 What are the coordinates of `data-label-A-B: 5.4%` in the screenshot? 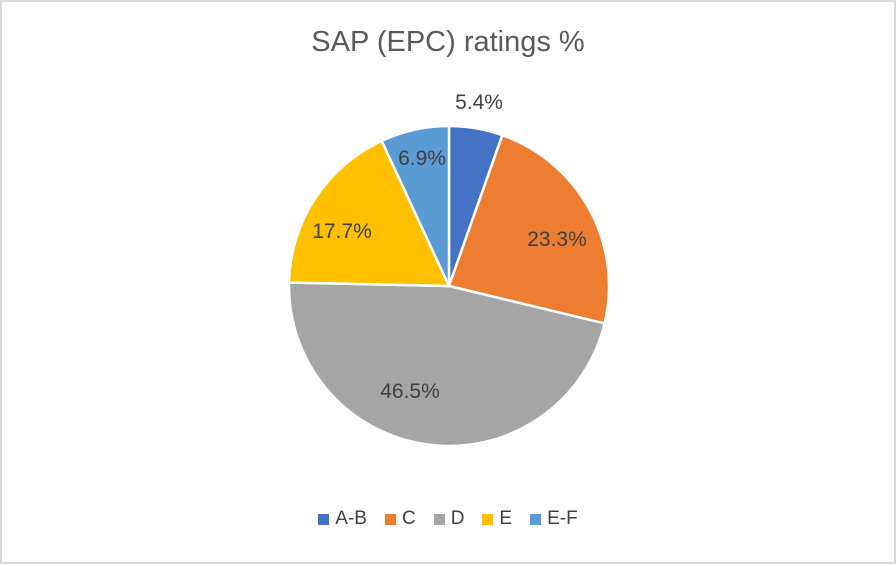 It's located at (479, 102).